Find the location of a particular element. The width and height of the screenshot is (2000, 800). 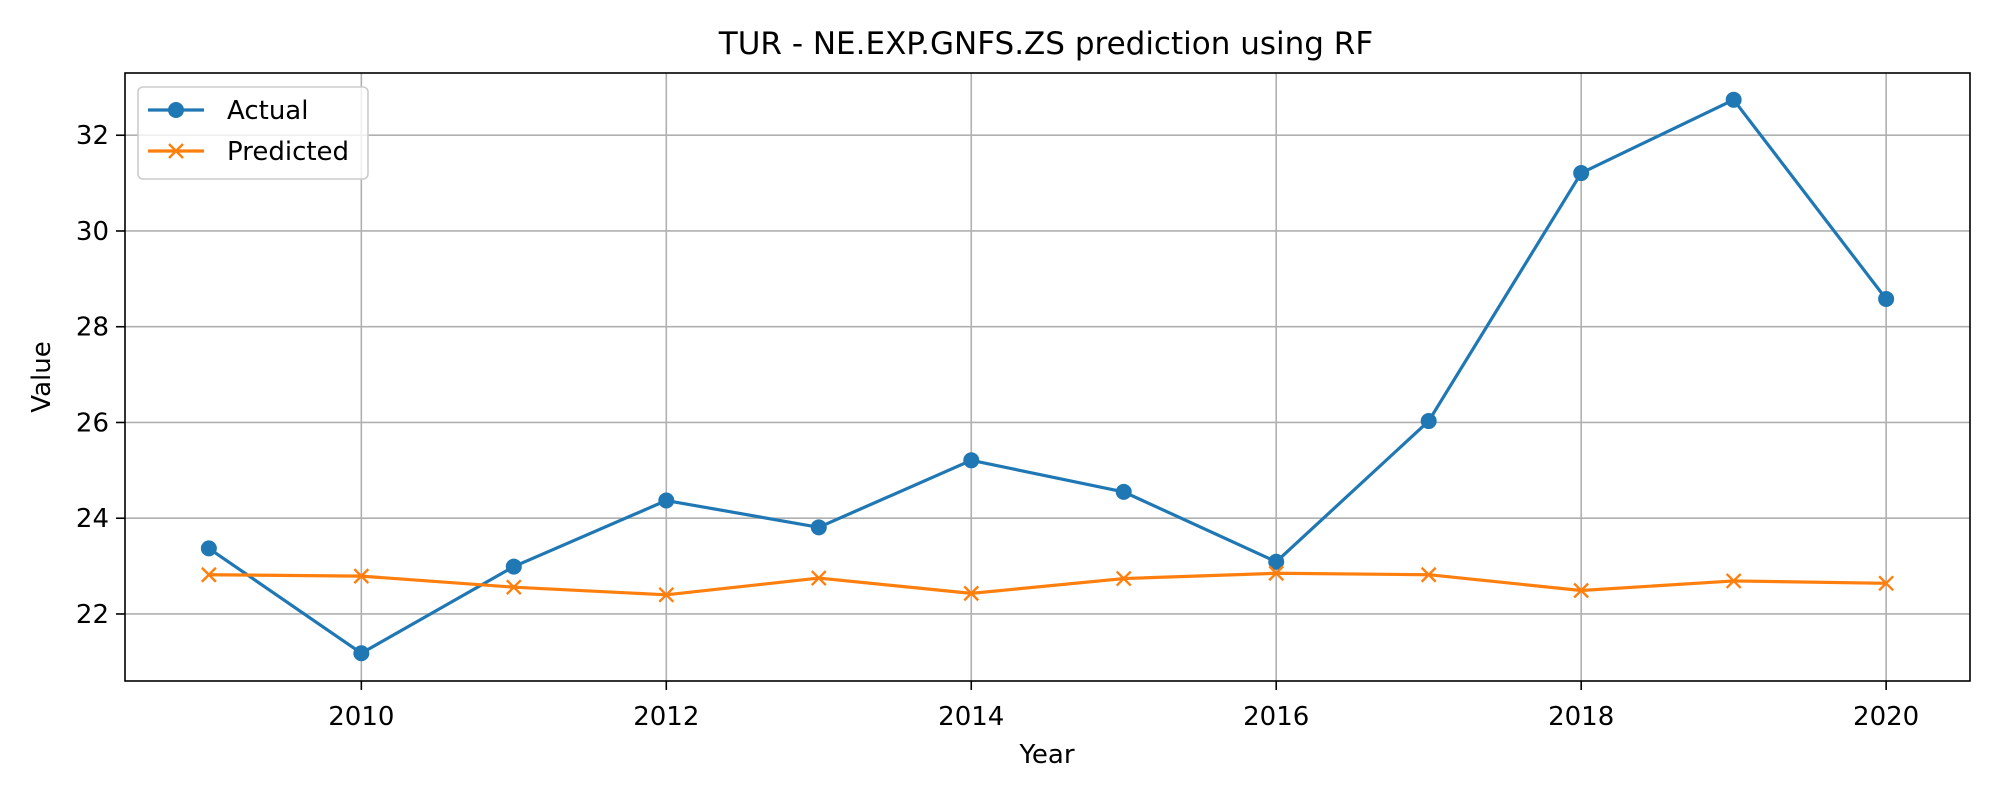

x-tick-label: 2016 is located at coordinates (1276, 717).